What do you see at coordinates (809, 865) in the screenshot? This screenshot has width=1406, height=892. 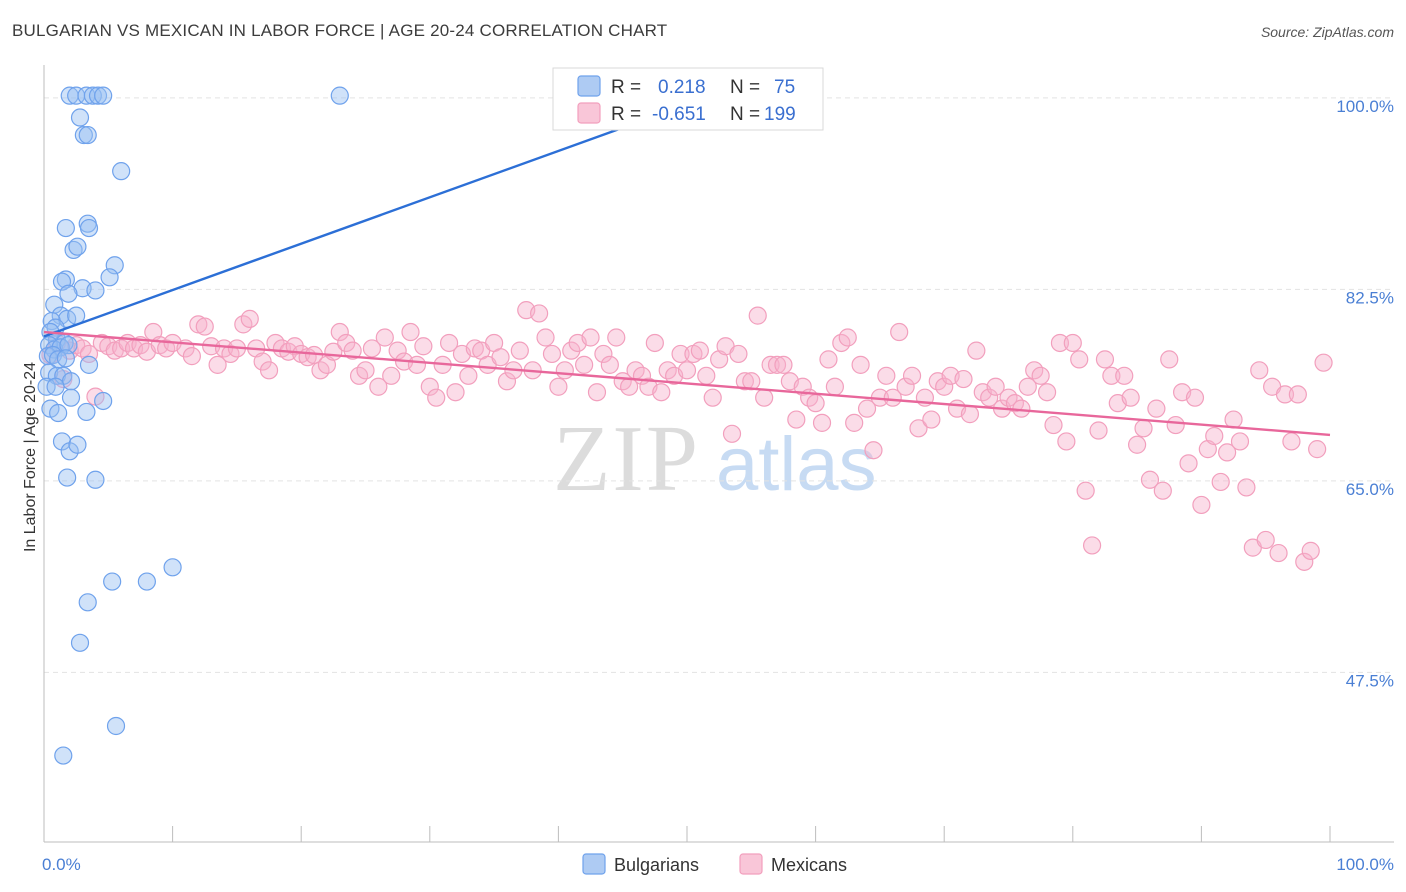 I see `bottom-legend-label-mexicans: Mexicans` at bounding box center [809, 865].